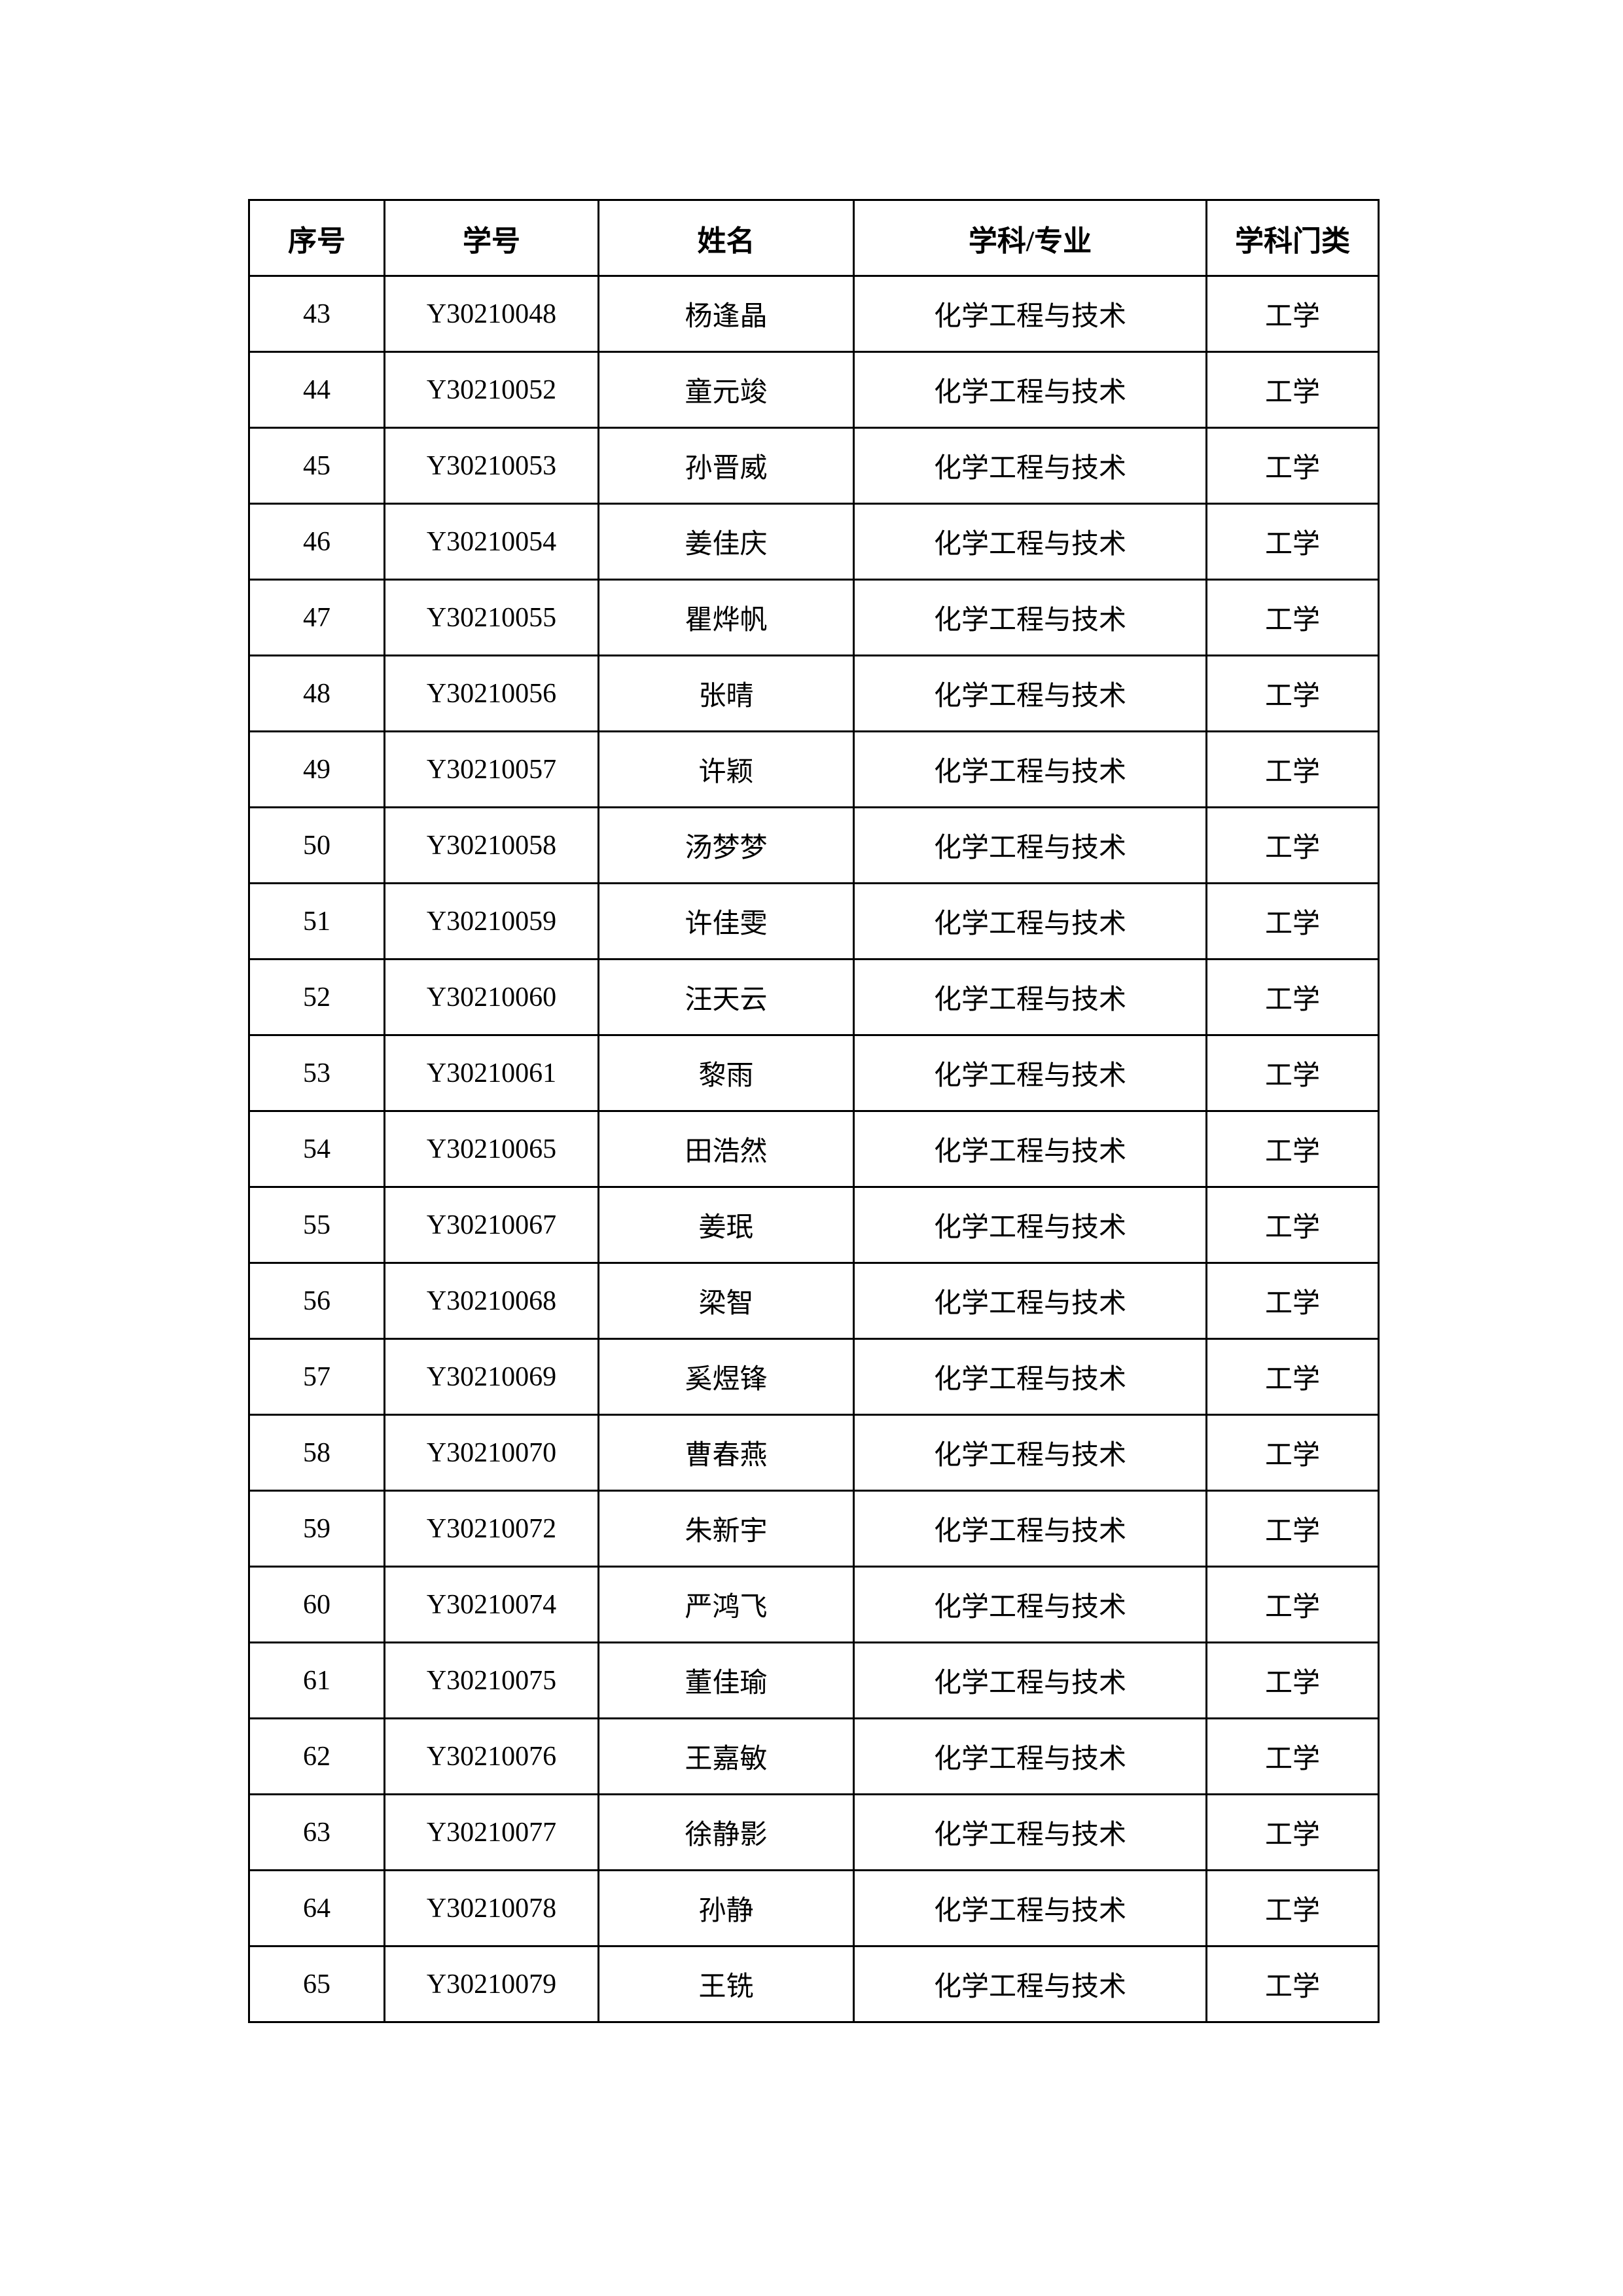  Describe the element at coordinates (491, 1984) in the screenshot. I see `cell-student-id: Y30210079` at that location.